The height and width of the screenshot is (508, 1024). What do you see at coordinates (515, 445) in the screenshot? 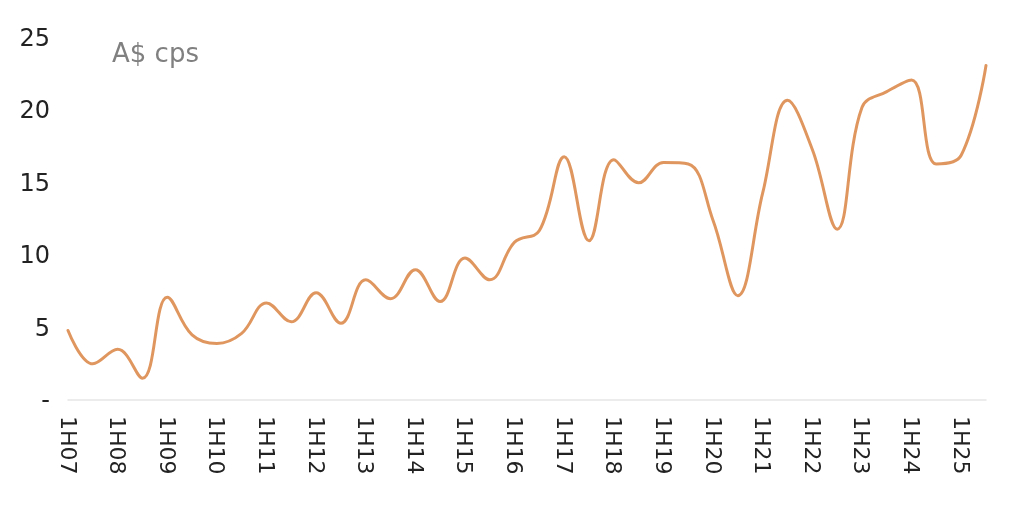
I see `x-tick-label: 1H16` at bounding box center [515, 445].